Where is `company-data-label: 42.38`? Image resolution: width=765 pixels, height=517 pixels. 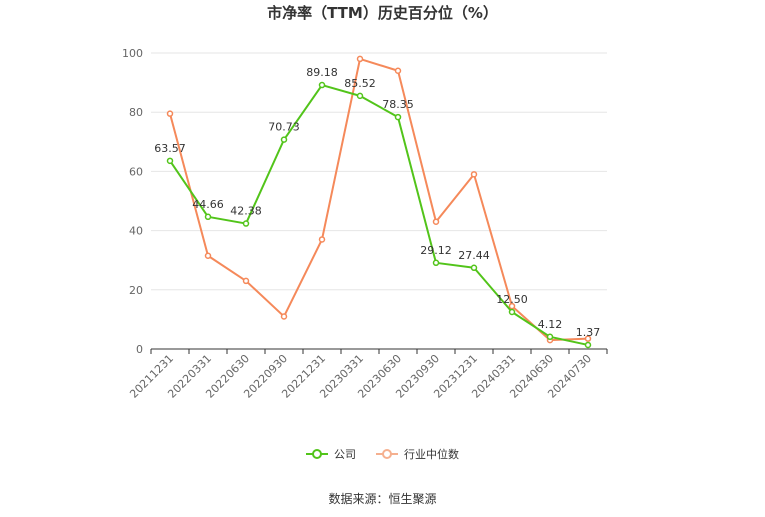 company-data-label: 42.38 is located at coordinates (246, 211).